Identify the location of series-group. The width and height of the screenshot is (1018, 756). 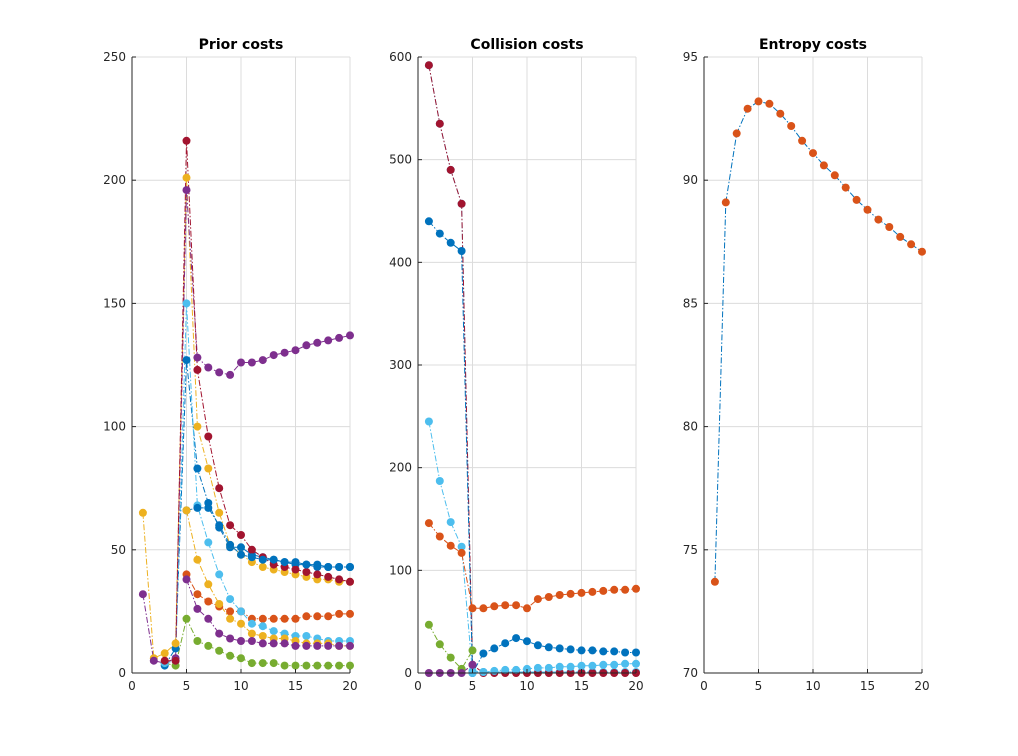
(246, 403).